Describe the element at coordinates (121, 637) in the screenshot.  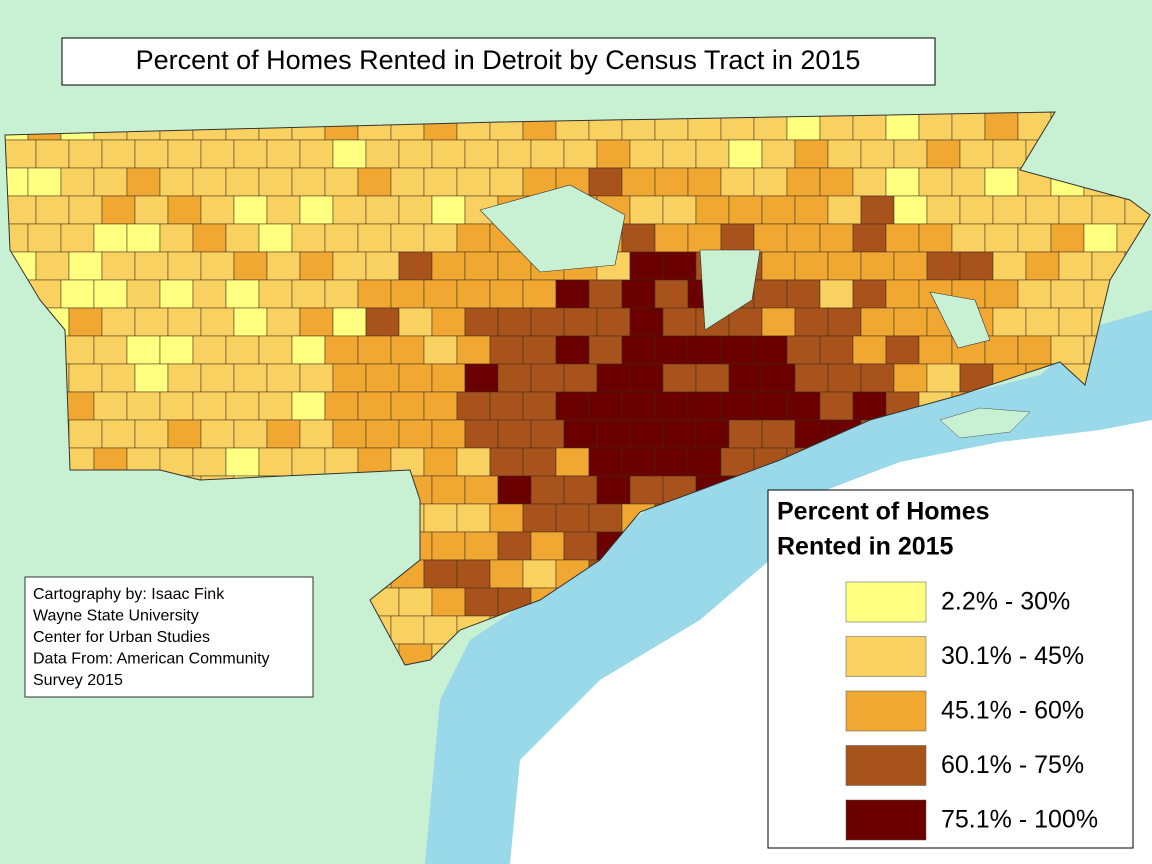
I see `credit-line: Center for Urban Studies` at that location.